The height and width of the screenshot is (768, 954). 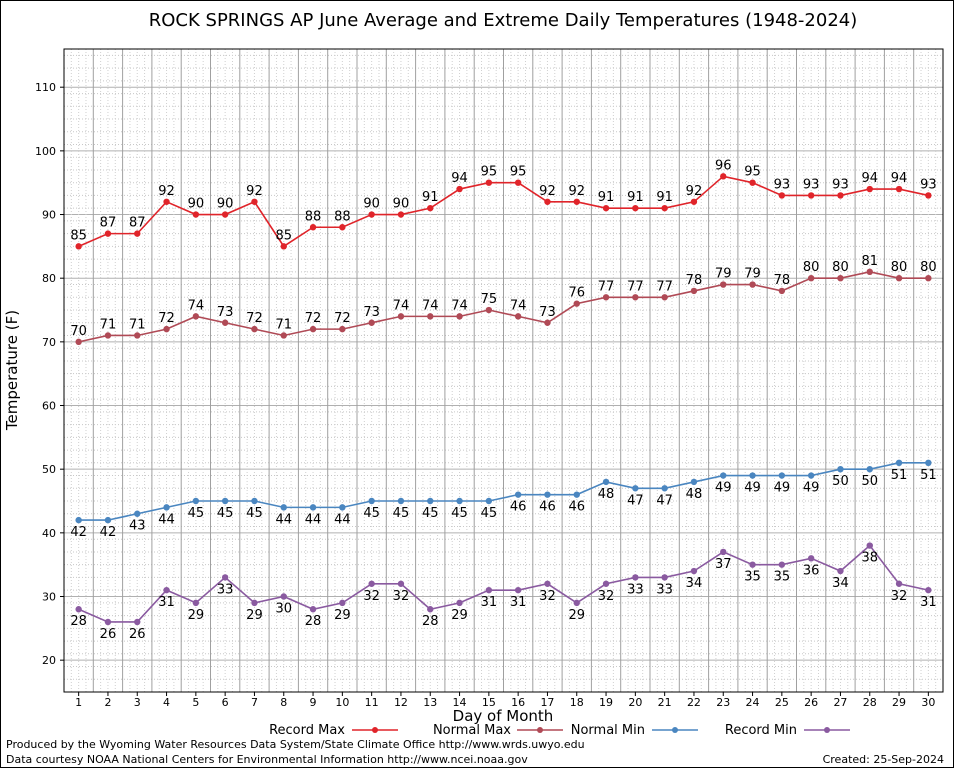 What do you see at coordinates (503, 583) in the screenshot?
I see `series-line-record-min` at bounding box center [503, 583].